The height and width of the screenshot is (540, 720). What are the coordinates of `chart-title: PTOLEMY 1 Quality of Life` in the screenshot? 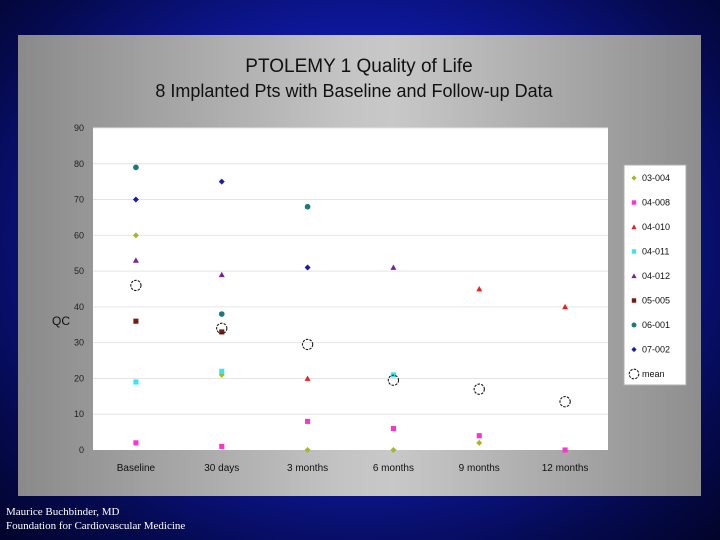 It's located at (358, 66).